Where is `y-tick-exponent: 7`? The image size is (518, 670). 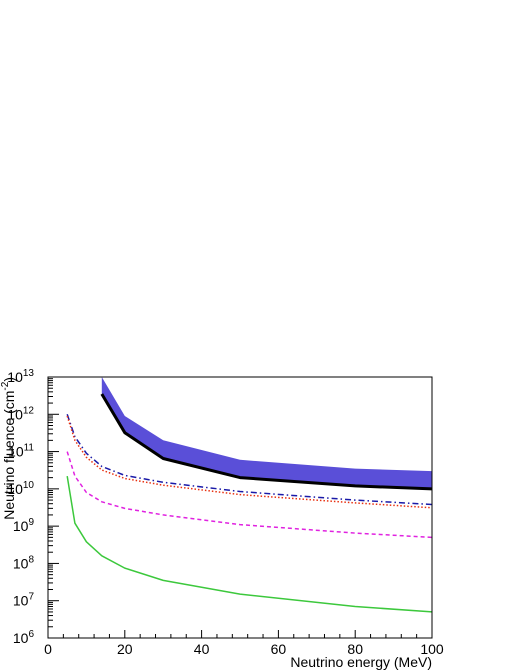
y-tick-exponent: 7 is located at coordinates (31, 597).